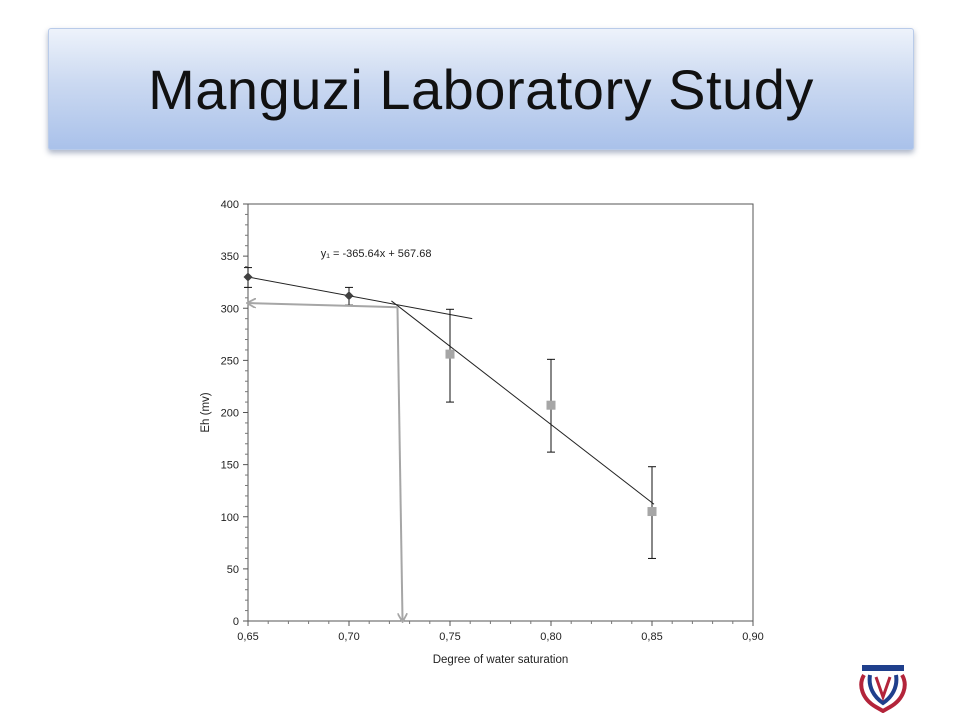 This screenshot has width=960, height=720. What do you see at coordinates (550, 637) in the screenshot?
I see `x-tick-label: 0,80` at bounding box center [550, 637].